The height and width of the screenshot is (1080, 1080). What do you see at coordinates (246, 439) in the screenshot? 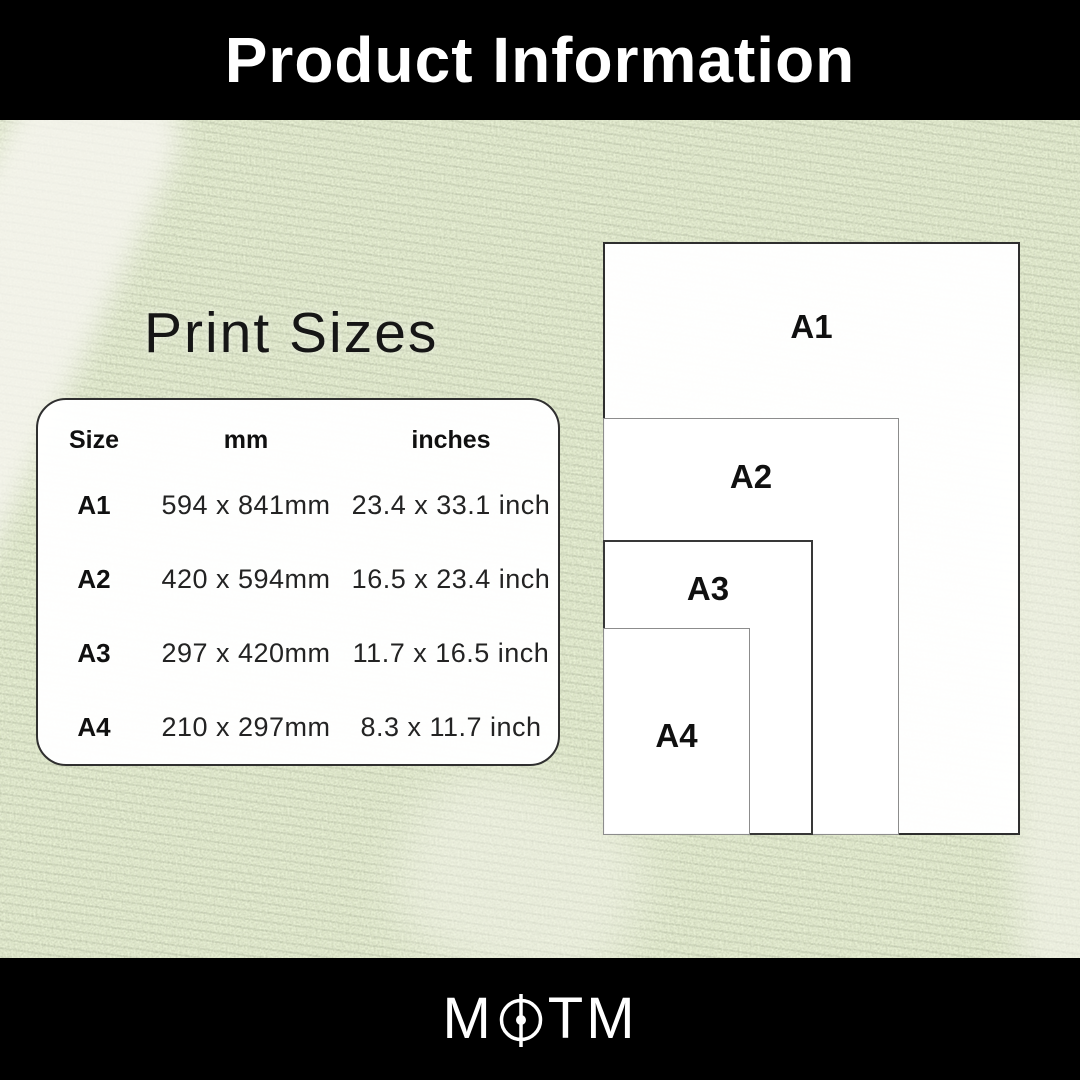
I see `column-header-mm: mm` at bounding box center [246, 439].